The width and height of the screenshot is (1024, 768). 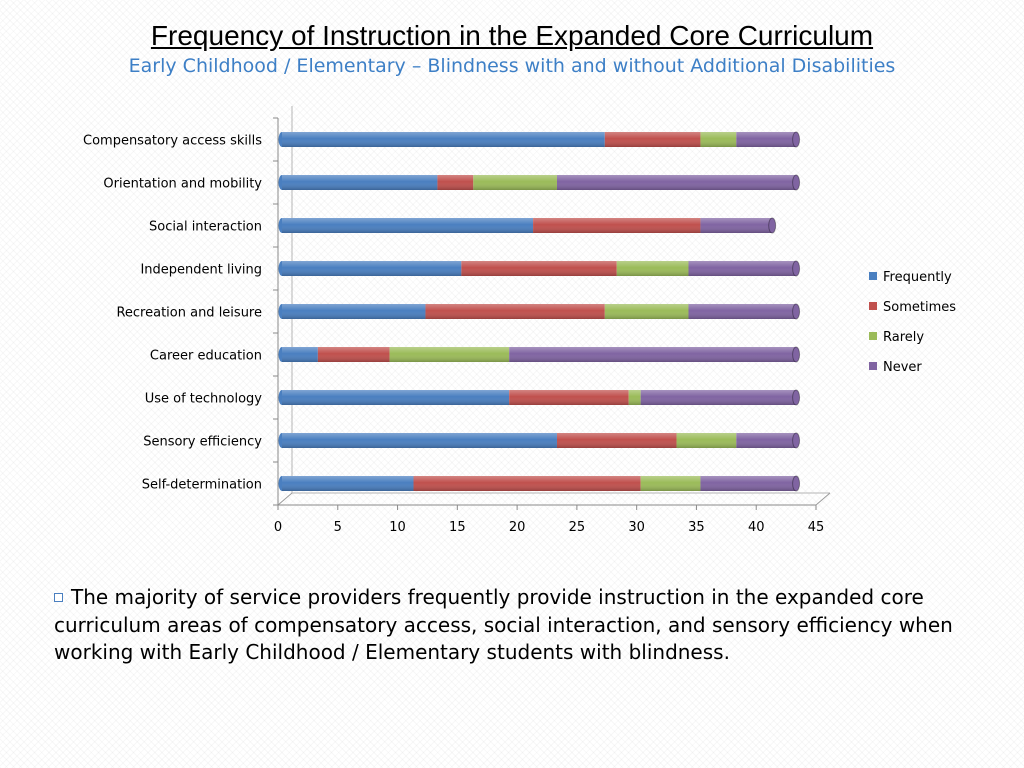 I want to click on chart-legend: Frequently Sometimes Rarely Never, so click(x=912, y=322).